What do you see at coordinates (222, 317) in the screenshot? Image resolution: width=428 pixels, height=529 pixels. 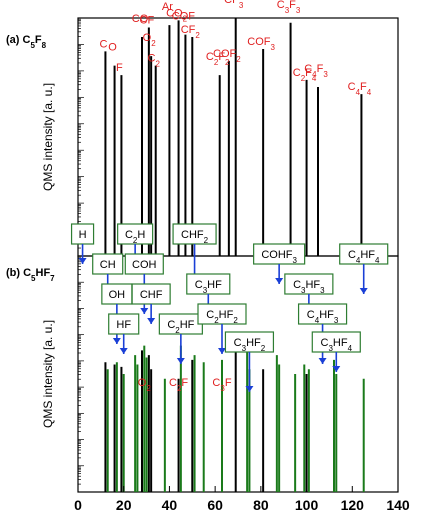 I see `fragment-label: C2HF2` at bounding box center [222, 317].